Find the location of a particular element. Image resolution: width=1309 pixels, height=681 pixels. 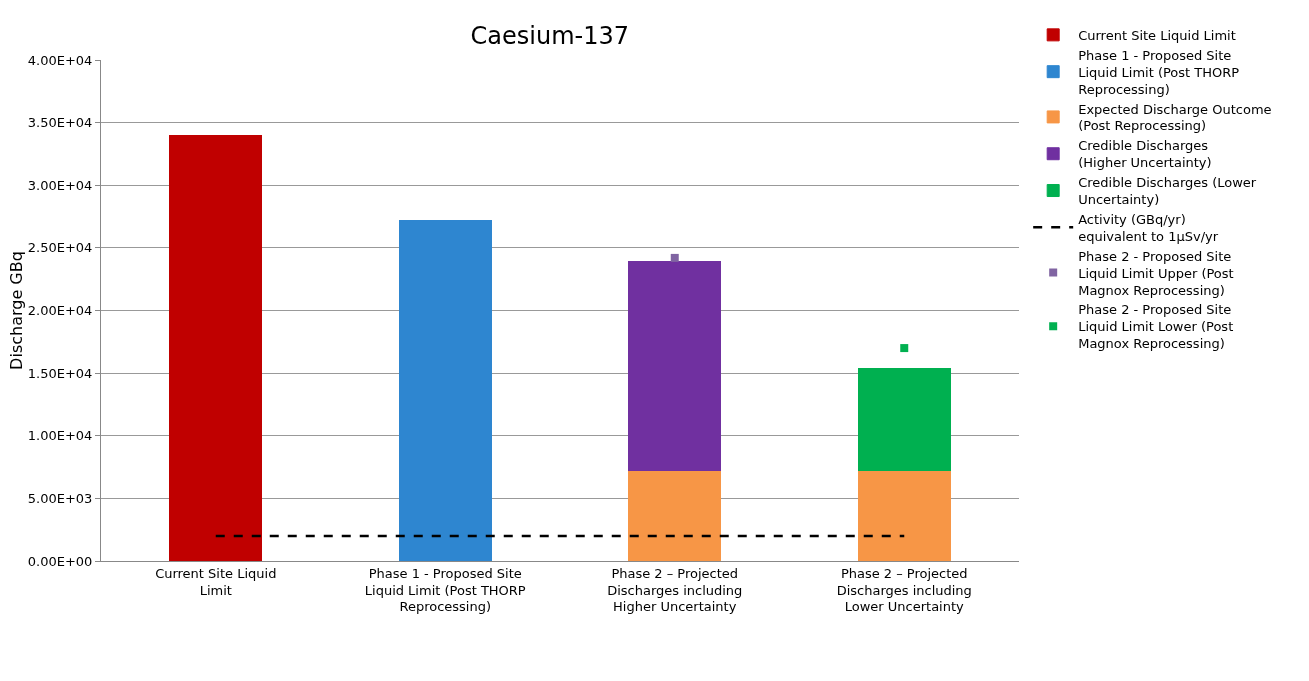

legend-label: Activity (GBq/yr) equivalent to 1µSv/yr is located at coordinates (1148, 227).